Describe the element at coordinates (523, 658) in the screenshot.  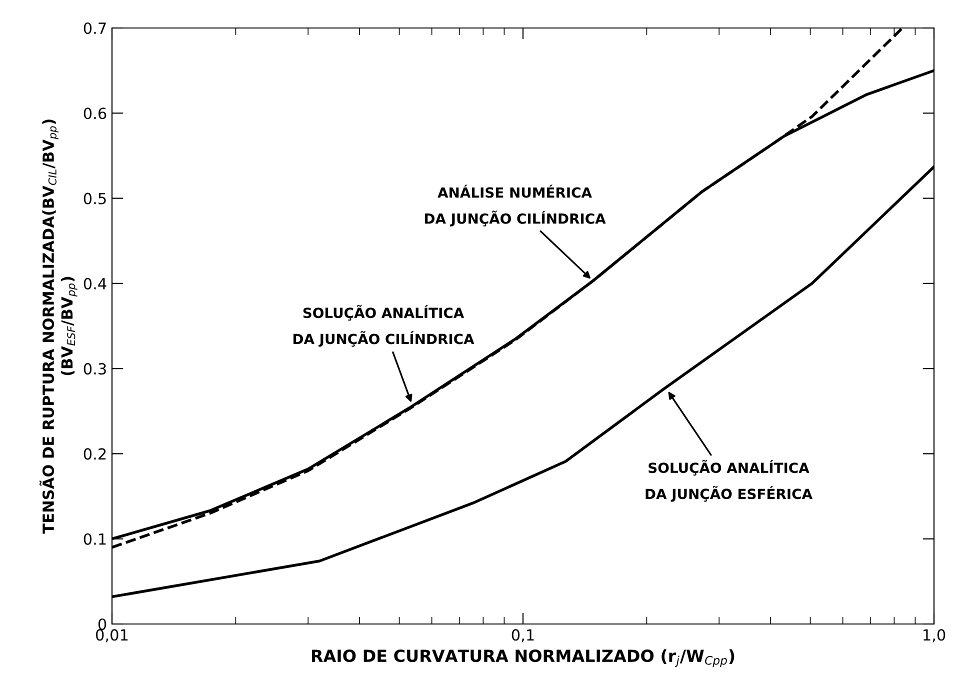
I see `x-axis-title: RAIO DE CURVATURA NORMALIZADO (r$_{j}$/W$_{Cpp}$)` at that location.